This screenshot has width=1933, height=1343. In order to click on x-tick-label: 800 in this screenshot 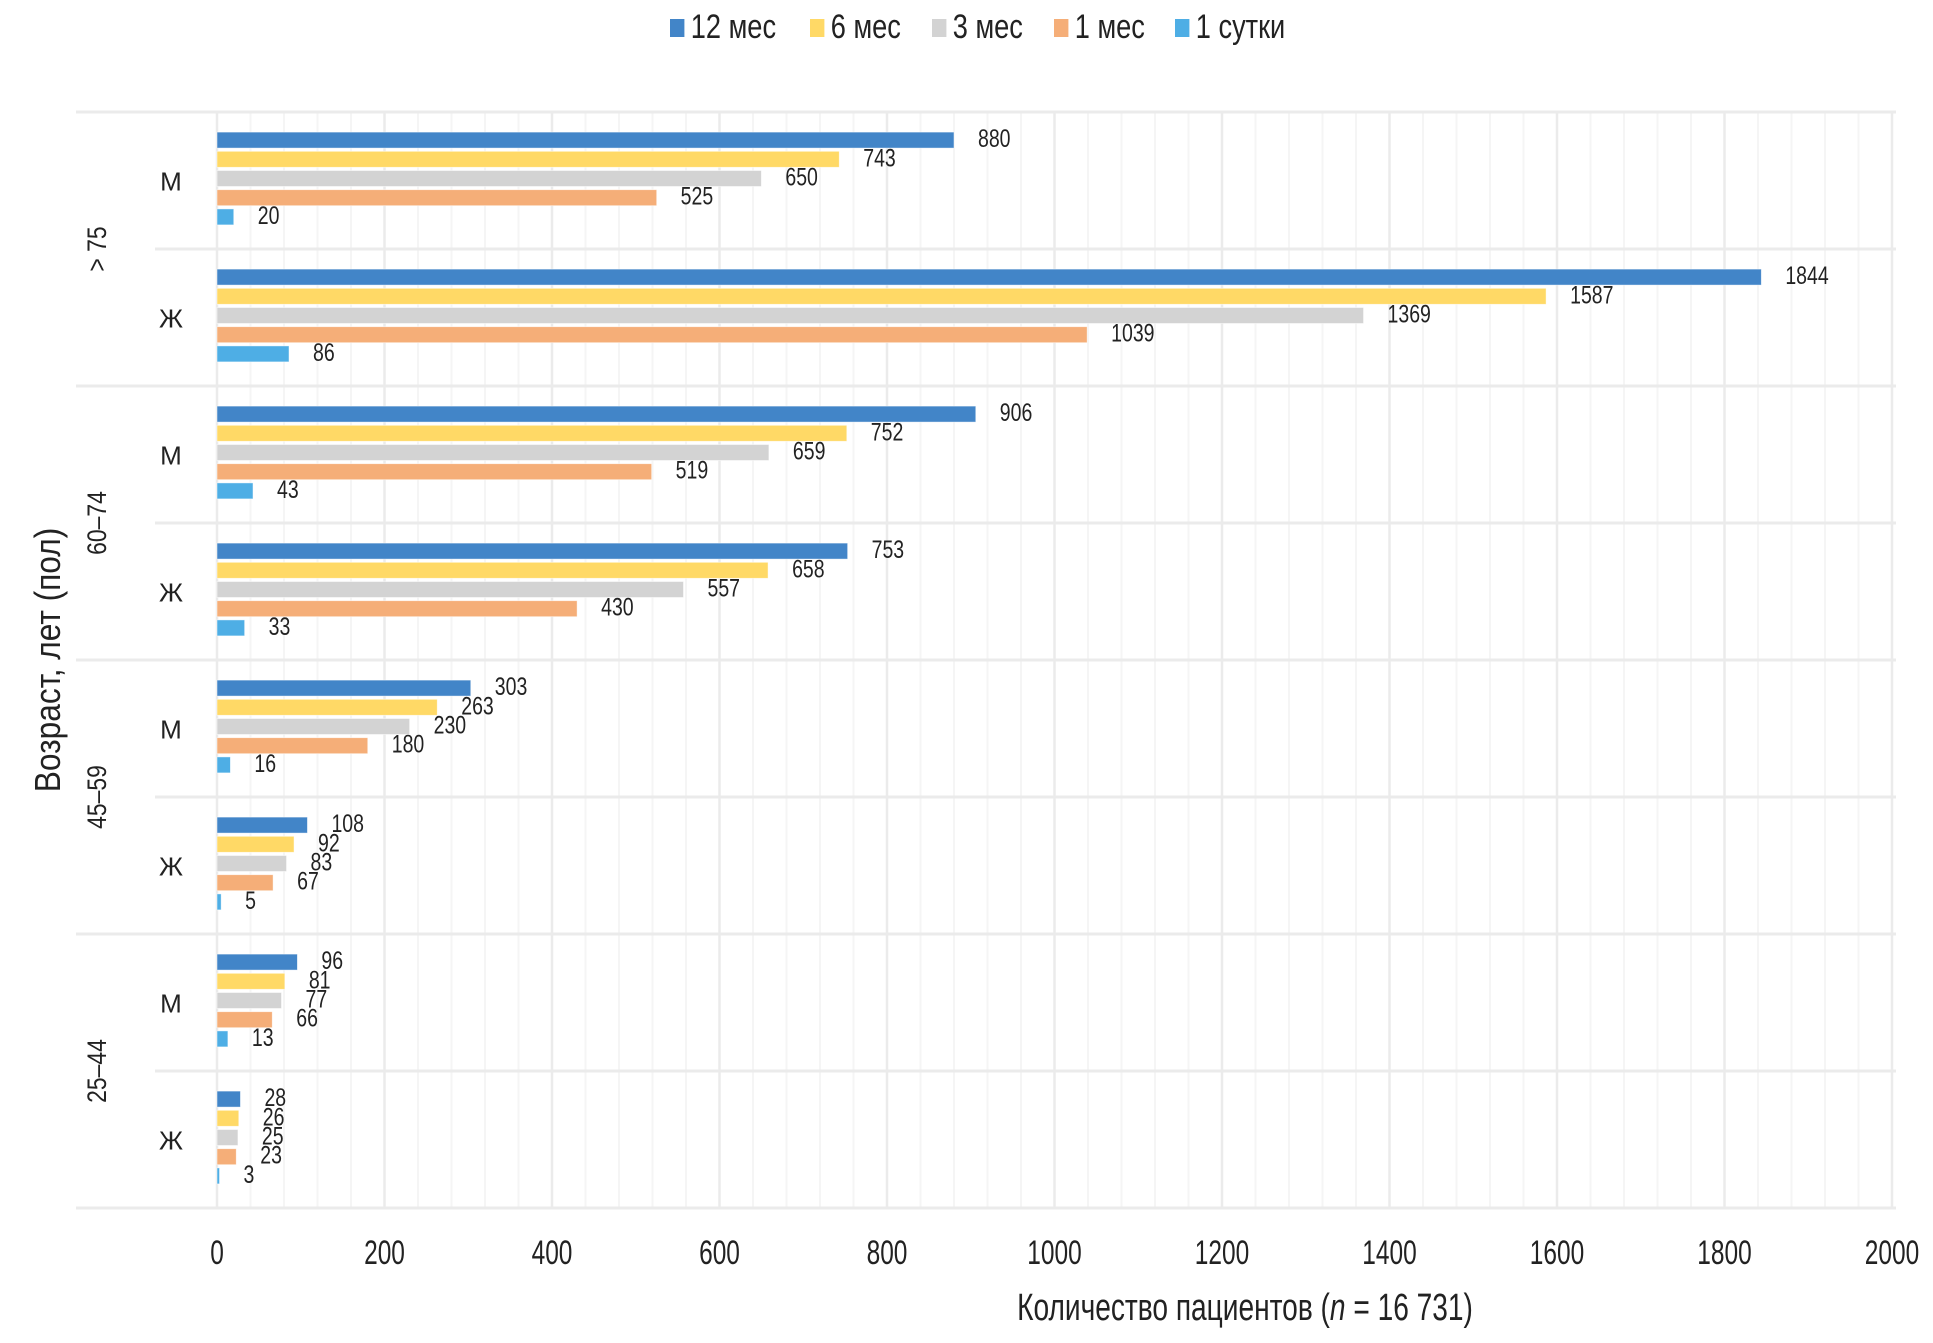, I will do `click(887, 1253)`.